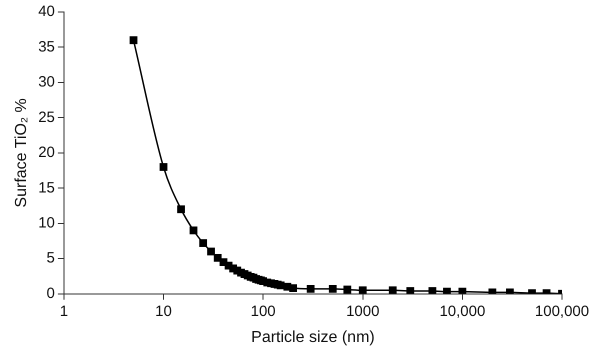 This screenshot has width=600, height=355. Describe the element at coordinates (46, 153) in the screenshot. I see `y-tick-label: 20` at that location.